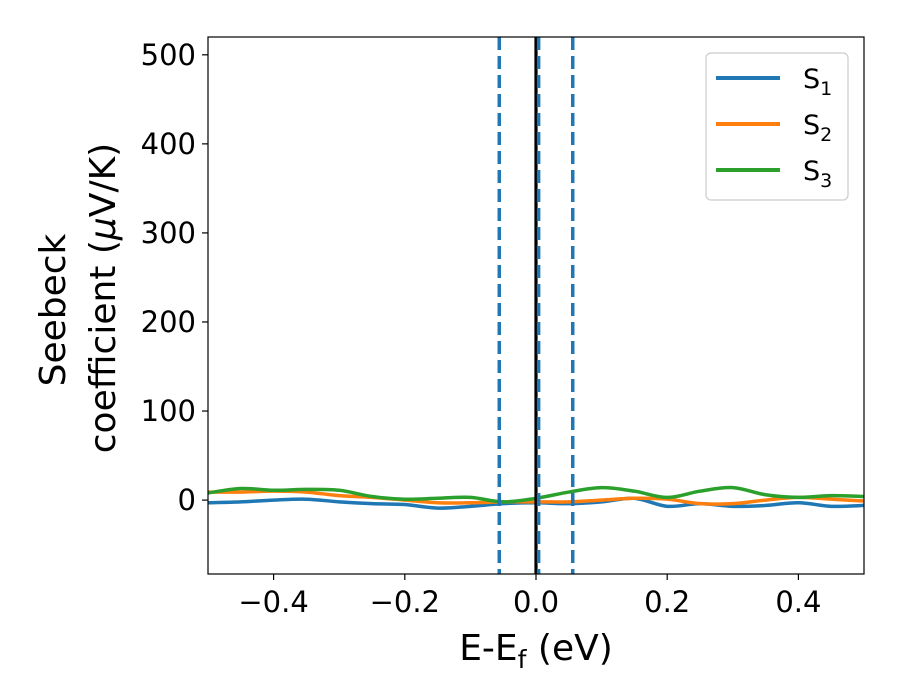 The height and width of the screenshot is (700, 900). What do you see at coordinates (168, 144) in the screenshot?
I see `y-tick-label: 400` at bounding box center [168, 144].